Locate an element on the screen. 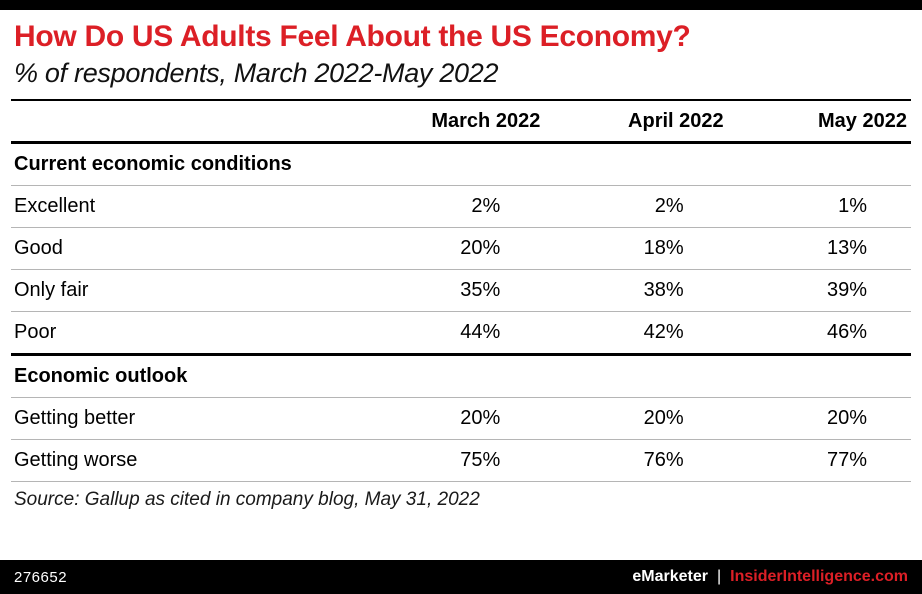  table-row: Excellent 2% 2% 1% is located at coordinates (461, 207).